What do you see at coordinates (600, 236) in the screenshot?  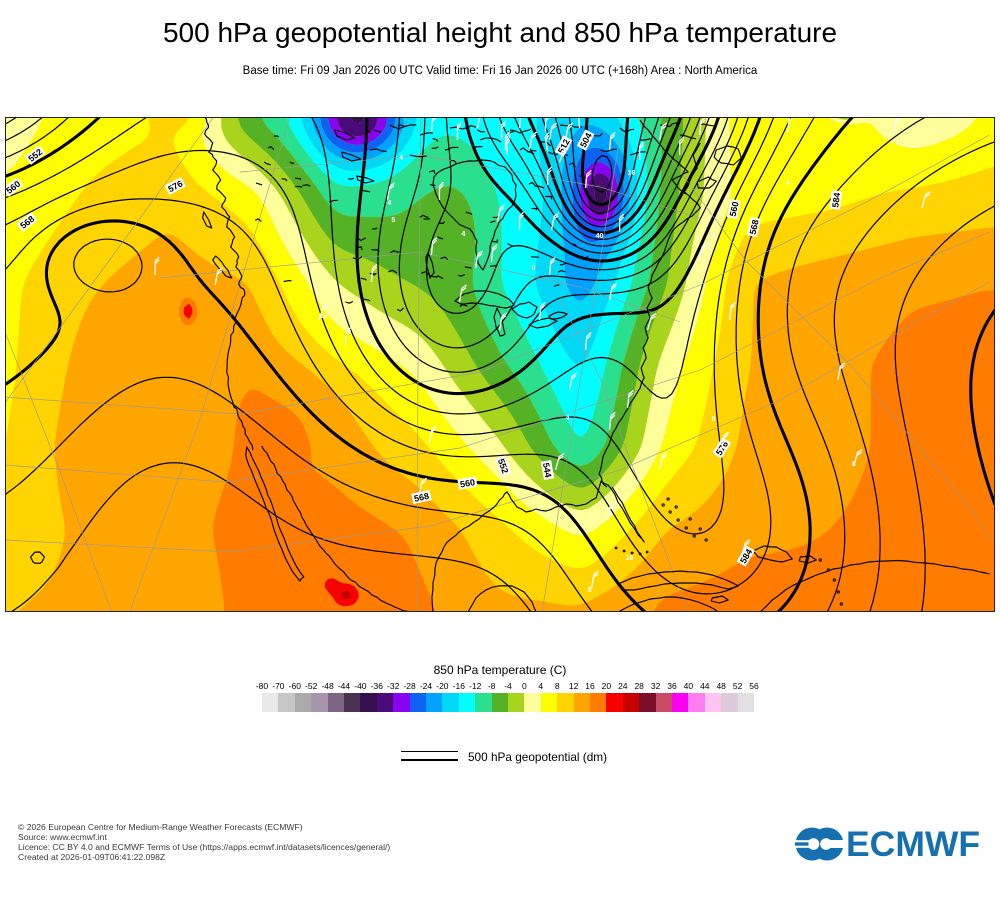 I see `svg-text: 40` at bounding box center [600, 236].